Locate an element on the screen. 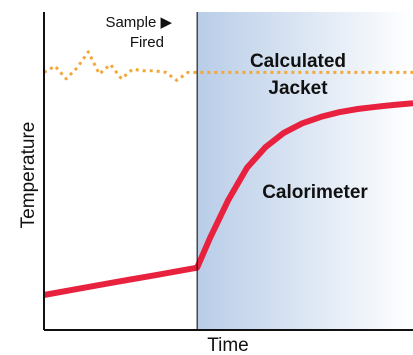 The image size is (413, 355). calorimeter-series-label: Calorimeter is located at coordinates (315, 192).